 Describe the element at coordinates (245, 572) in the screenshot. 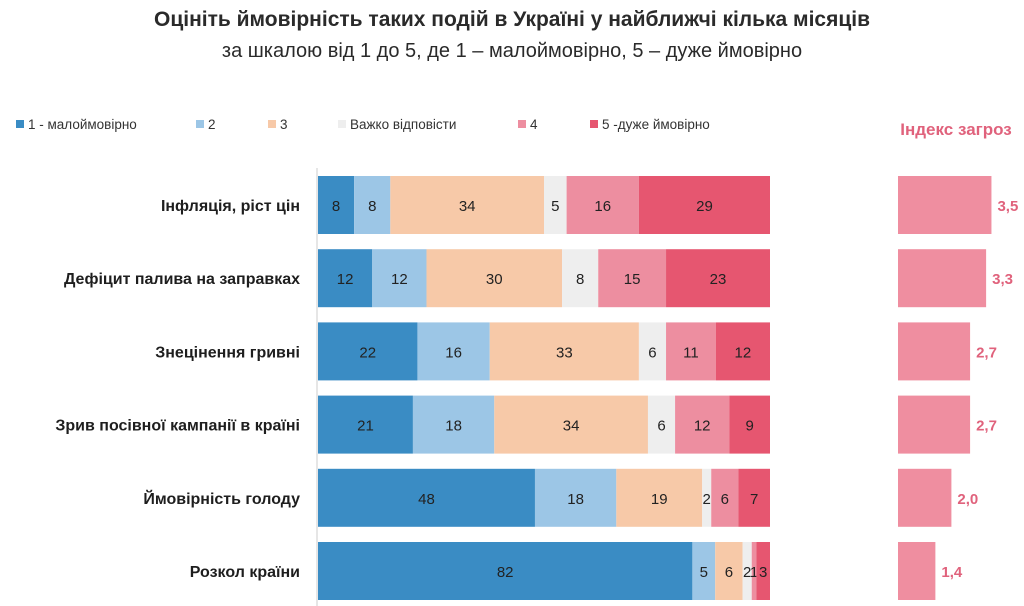

I see `category-label: Розкол країни` at that location.